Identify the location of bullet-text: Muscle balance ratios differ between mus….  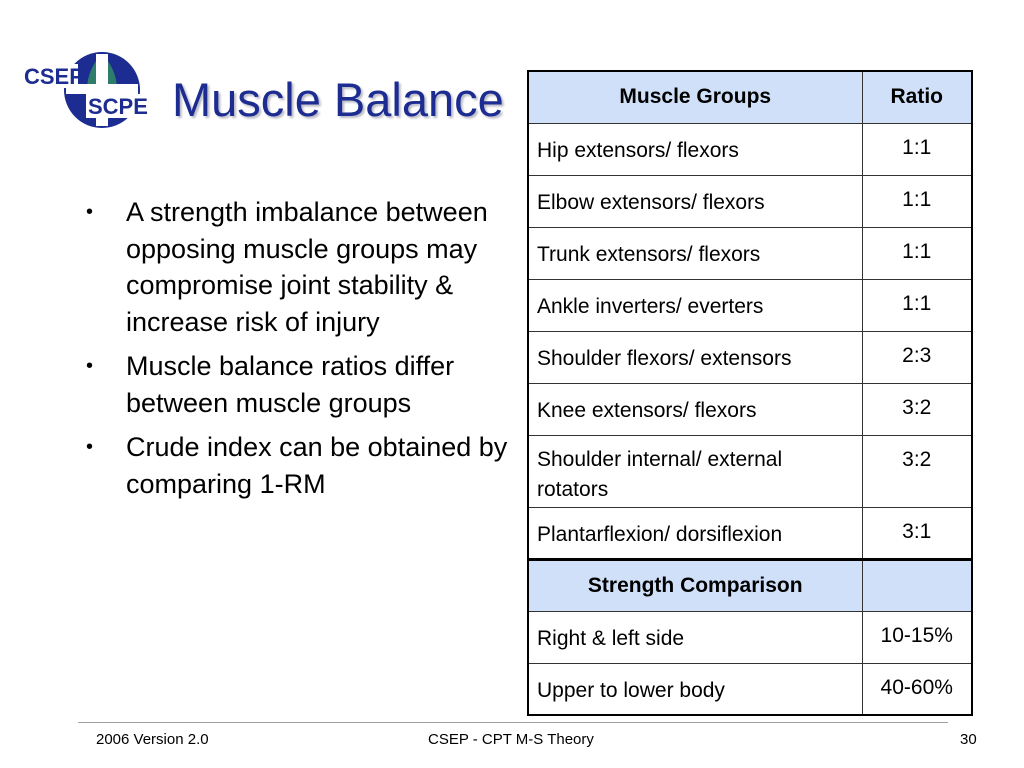
(290, 384).